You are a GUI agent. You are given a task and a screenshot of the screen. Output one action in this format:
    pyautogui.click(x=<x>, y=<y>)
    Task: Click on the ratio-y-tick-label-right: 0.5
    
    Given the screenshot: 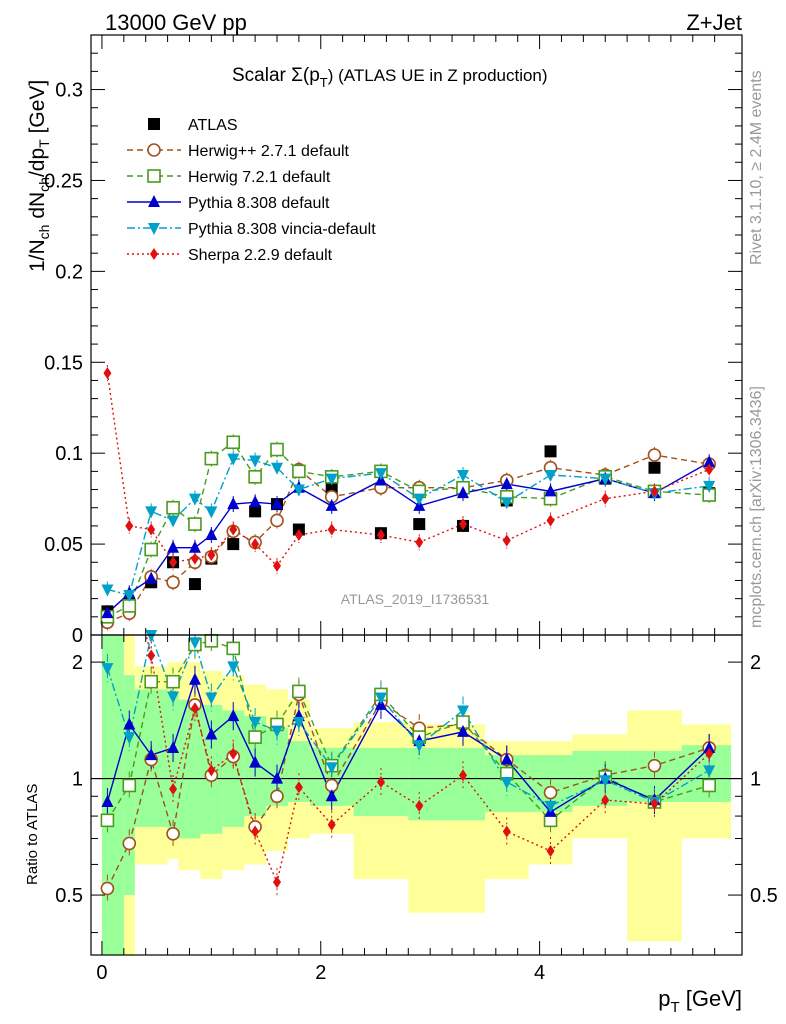 What is the action you would take?
    pyautogui.click(x=764, y=896)
    